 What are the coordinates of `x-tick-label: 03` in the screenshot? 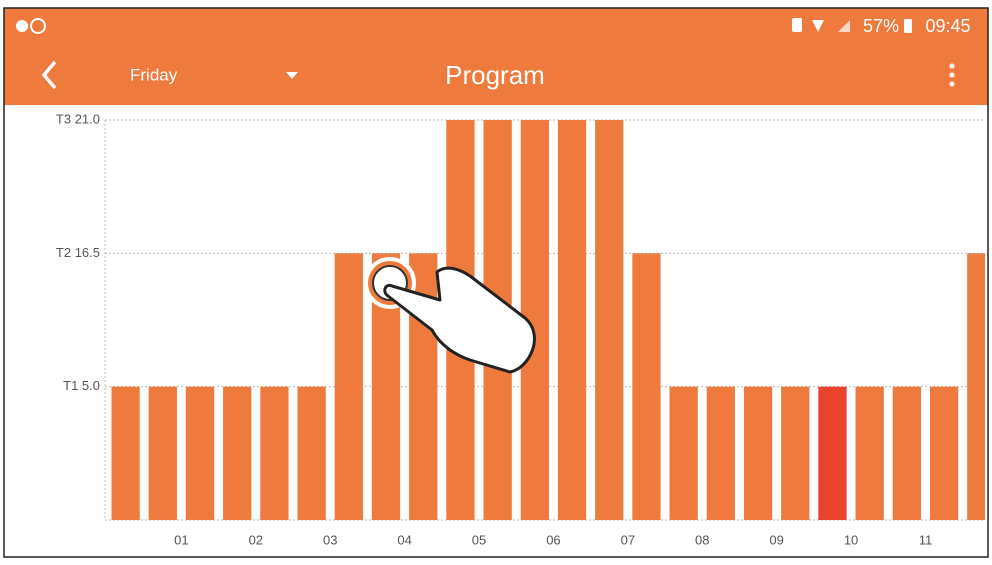 It's located at (330, 539).